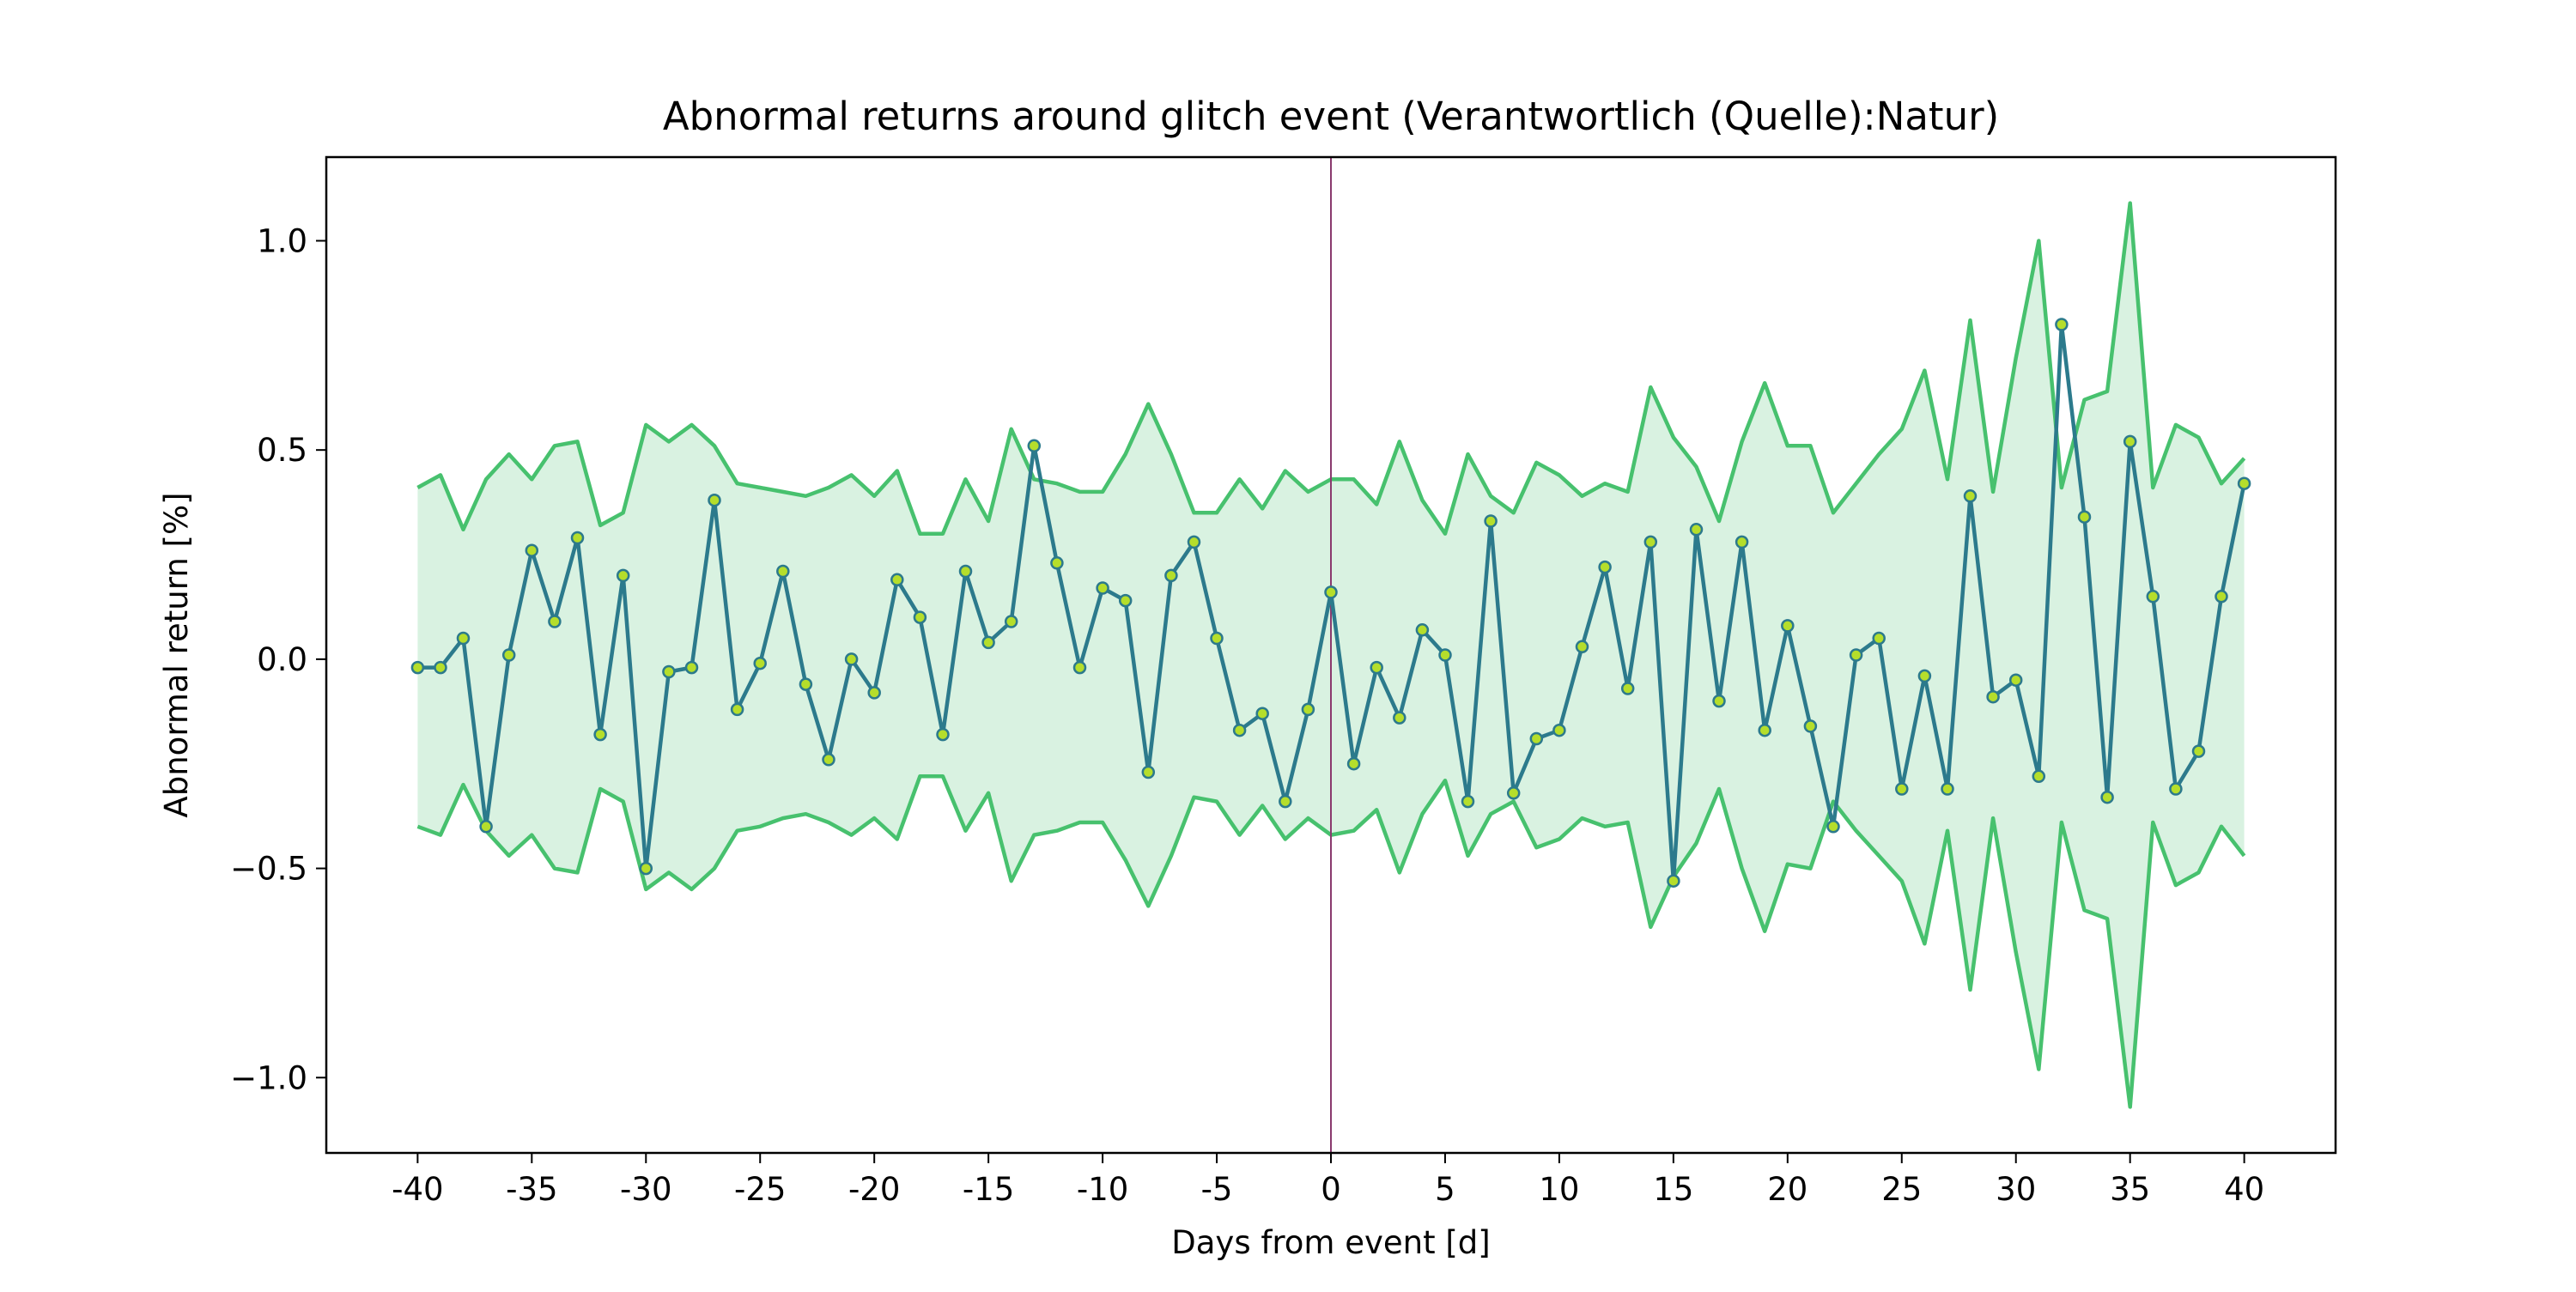 This screenshot has width=2576, height=1292. Describe the element at coordinates (1902, 1189) in the screenshot. I see `x-tick-label: 25` at that location.